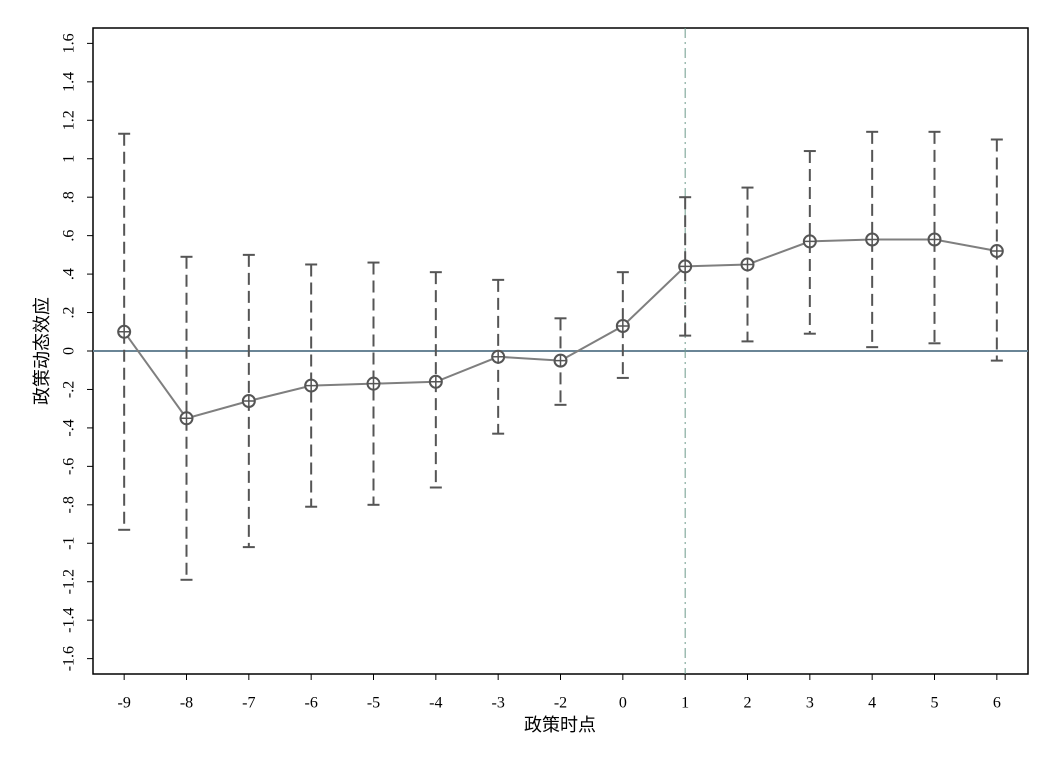 This screenshot has height=768, width=1056. I want to click on x-tick-label: 2, so click(748, 703).